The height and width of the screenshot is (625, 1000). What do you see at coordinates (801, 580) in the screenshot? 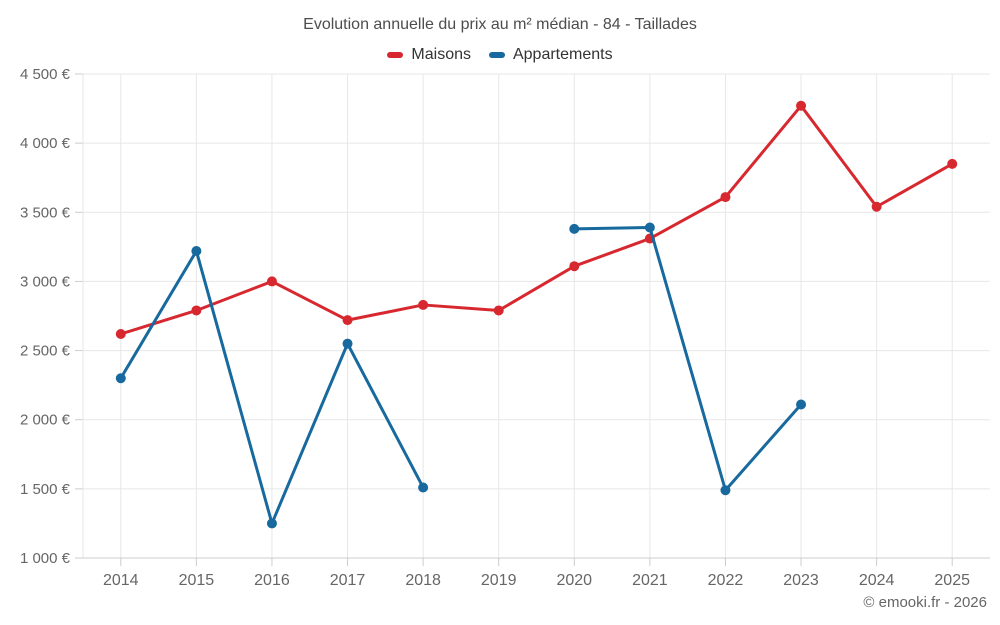
I see `x-axis-label: 2023` at bounding box center [801, 580].